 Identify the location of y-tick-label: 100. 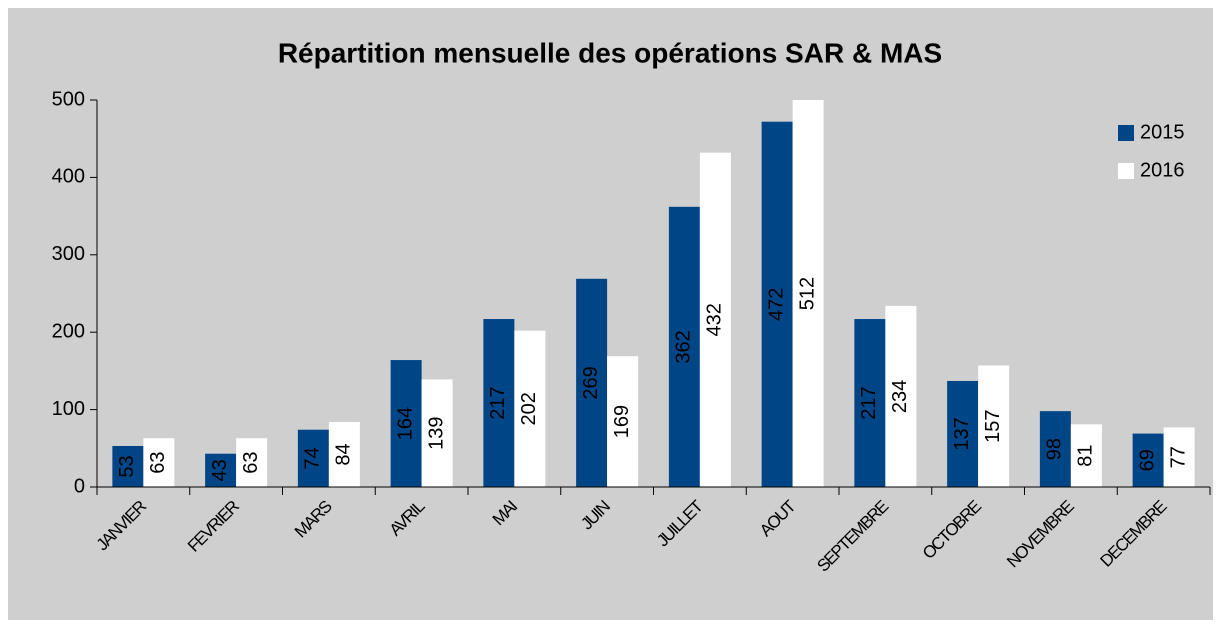
(68, 409).